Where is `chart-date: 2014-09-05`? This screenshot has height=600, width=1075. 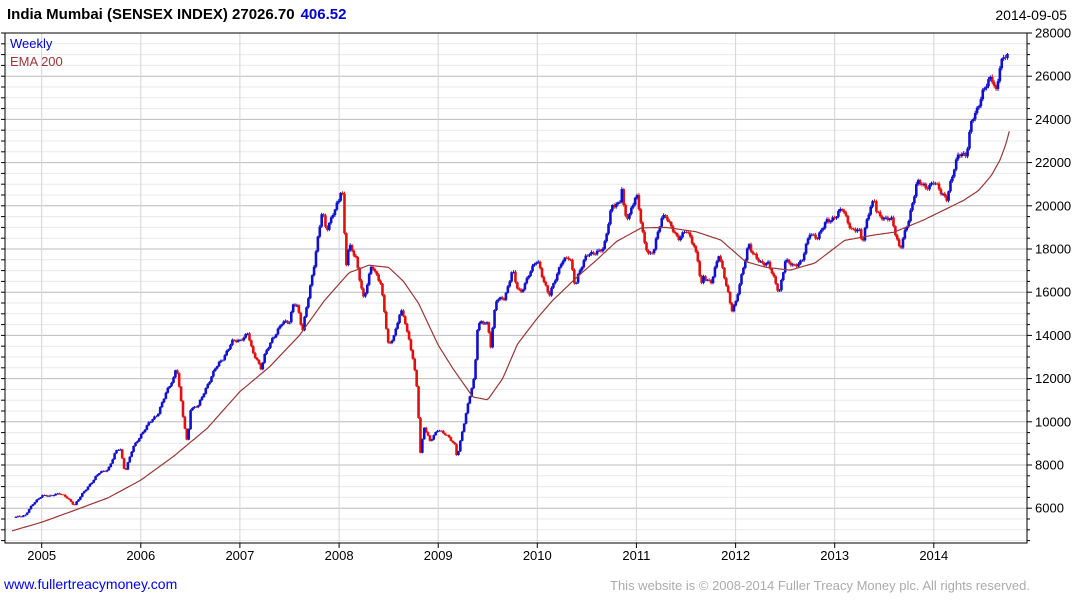
chart-date: 2014-09-05 is located at coordinates (1031, 15).